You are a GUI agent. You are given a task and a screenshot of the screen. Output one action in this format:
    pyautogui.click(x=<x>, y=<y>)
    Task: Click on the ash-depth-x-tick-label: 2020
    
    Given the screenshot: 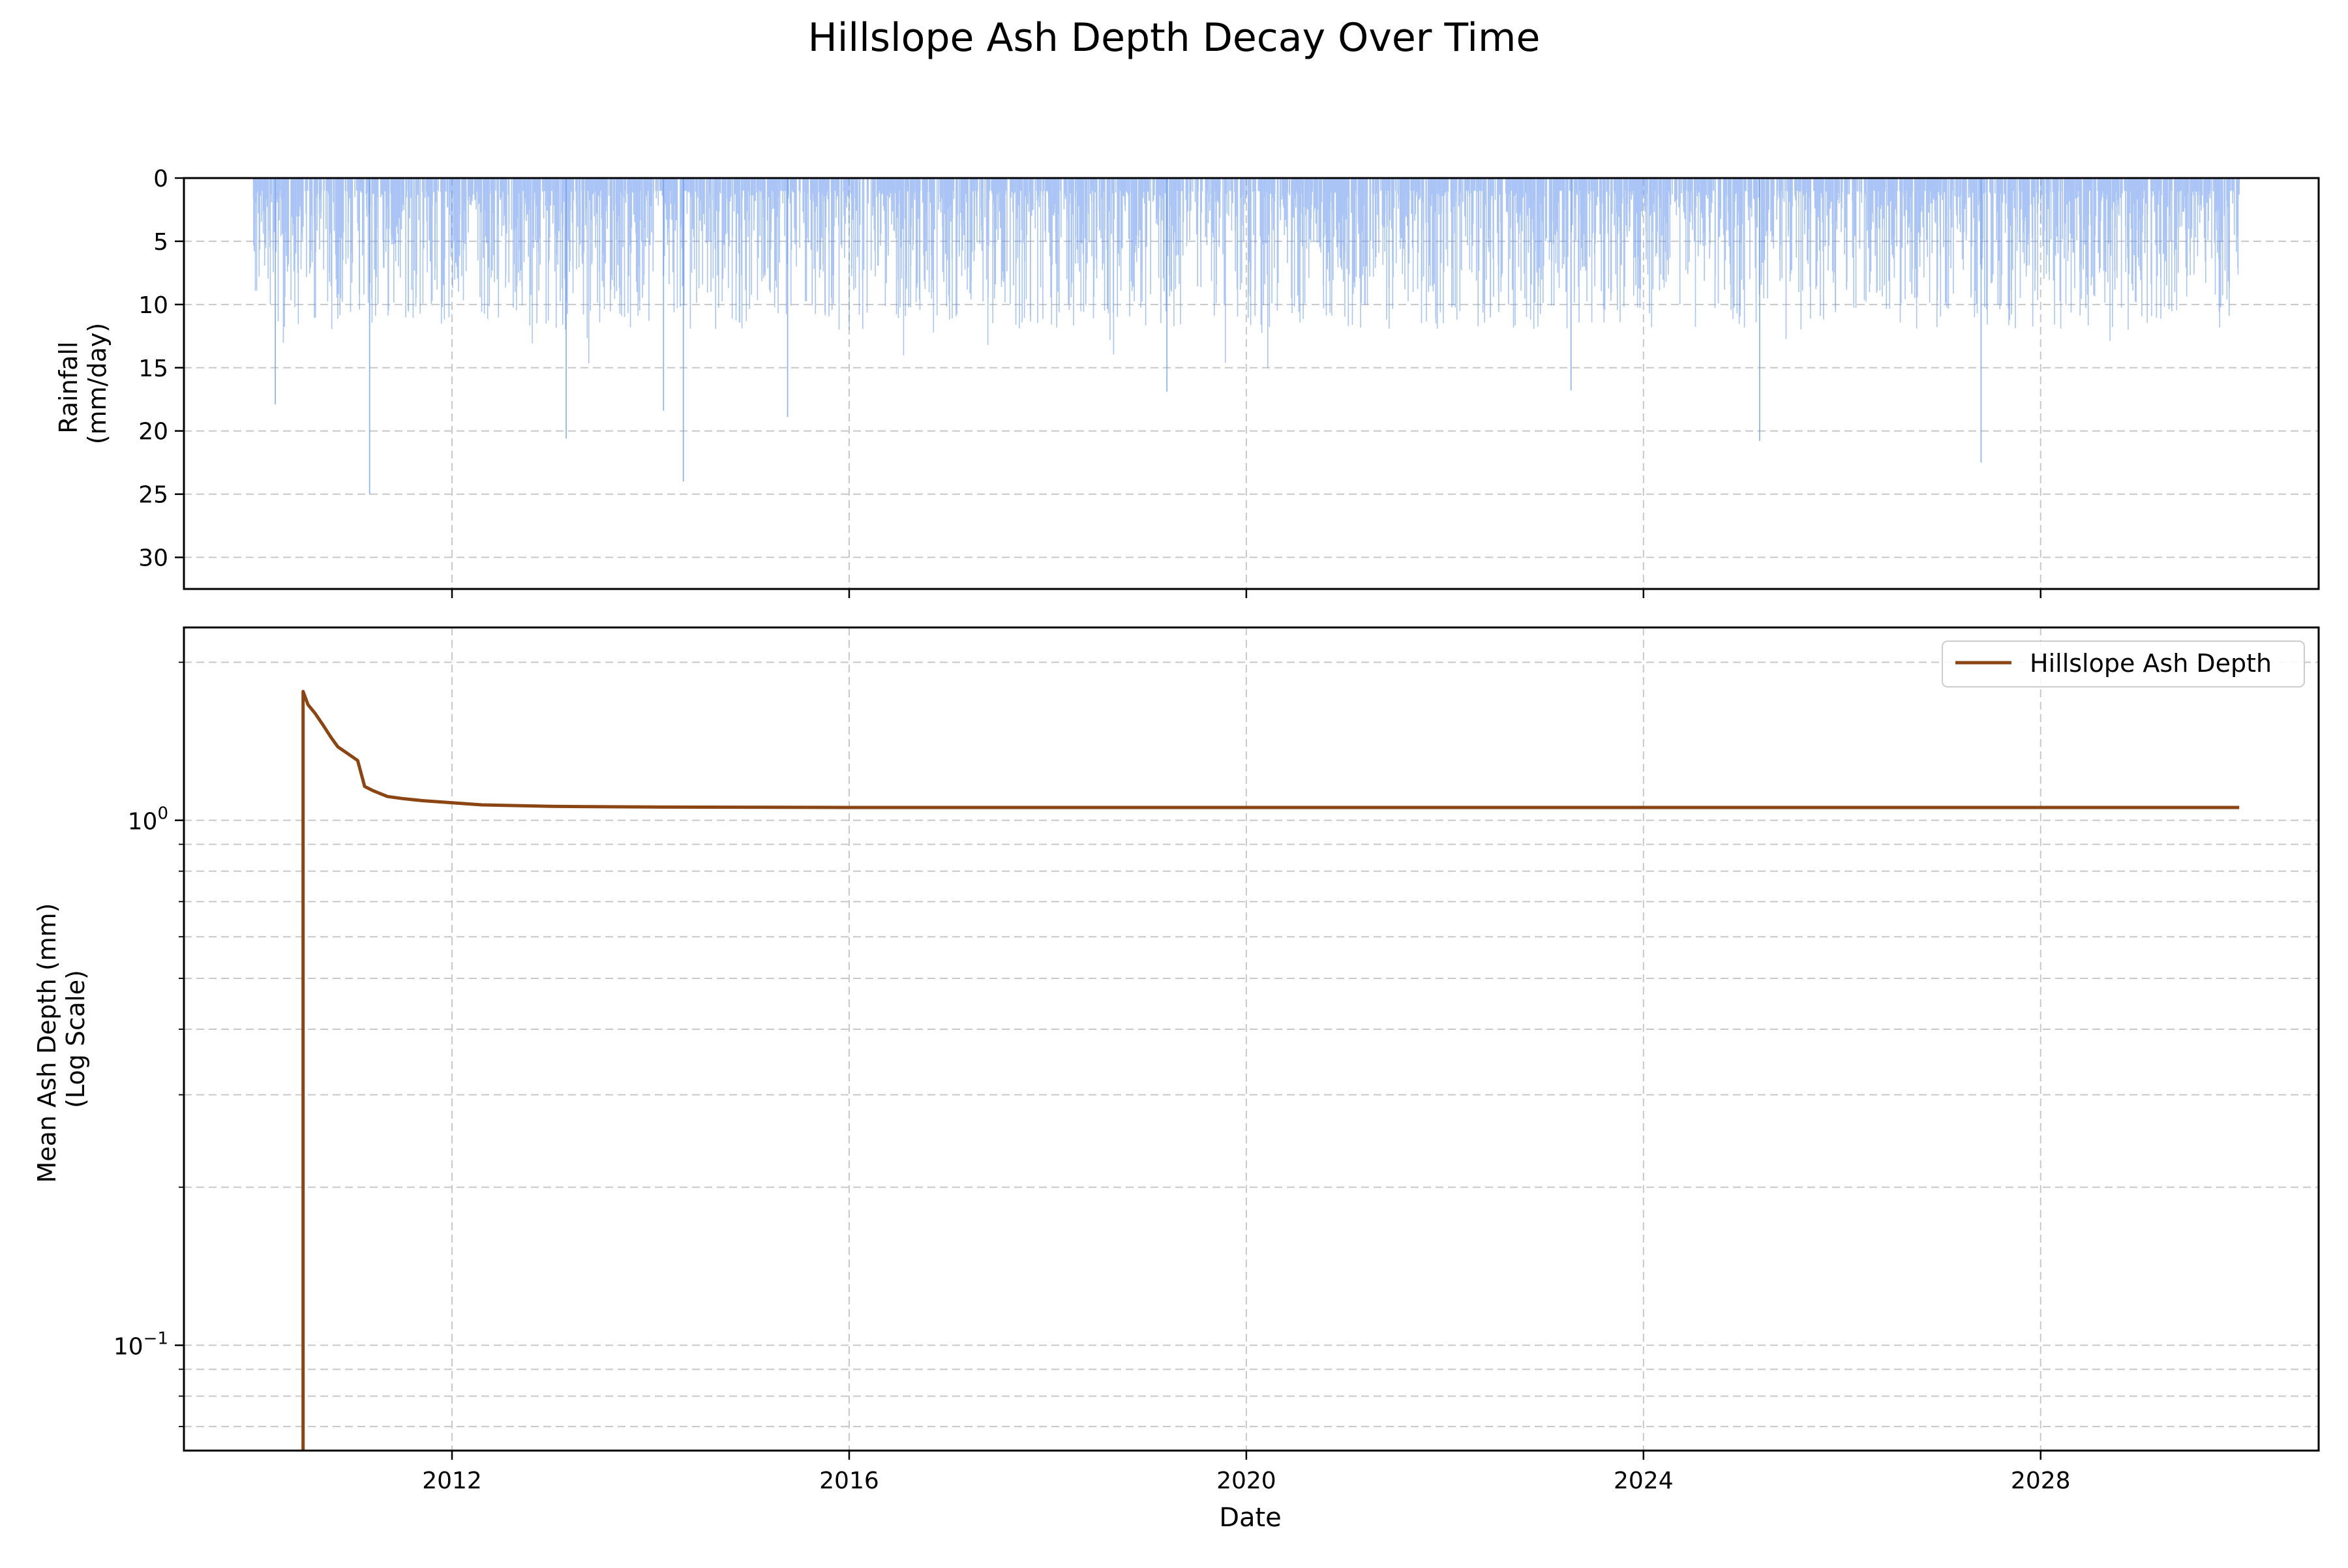 What is the action you would take?
    pyautogui.click(x=1246, y=1481)
    